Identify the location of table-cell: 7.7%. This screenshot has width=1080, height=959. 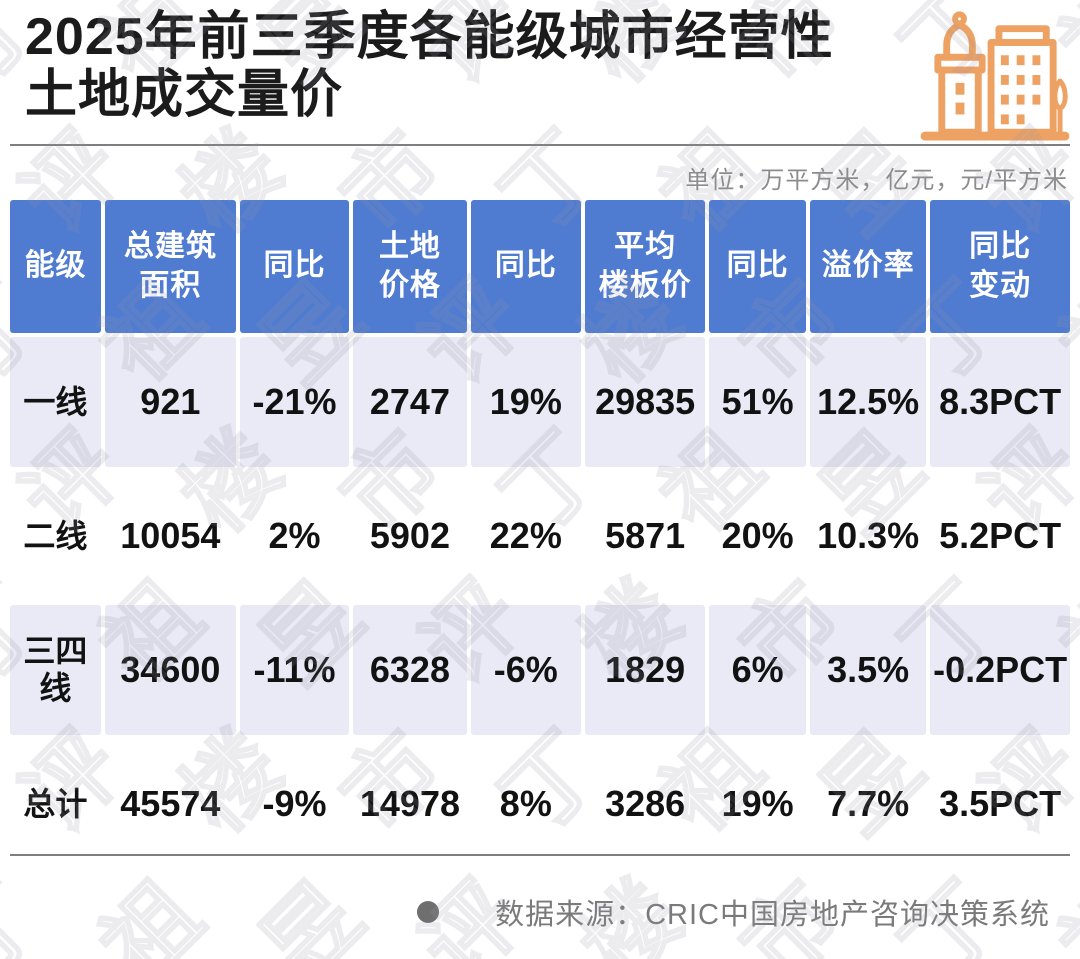
(868, 804).